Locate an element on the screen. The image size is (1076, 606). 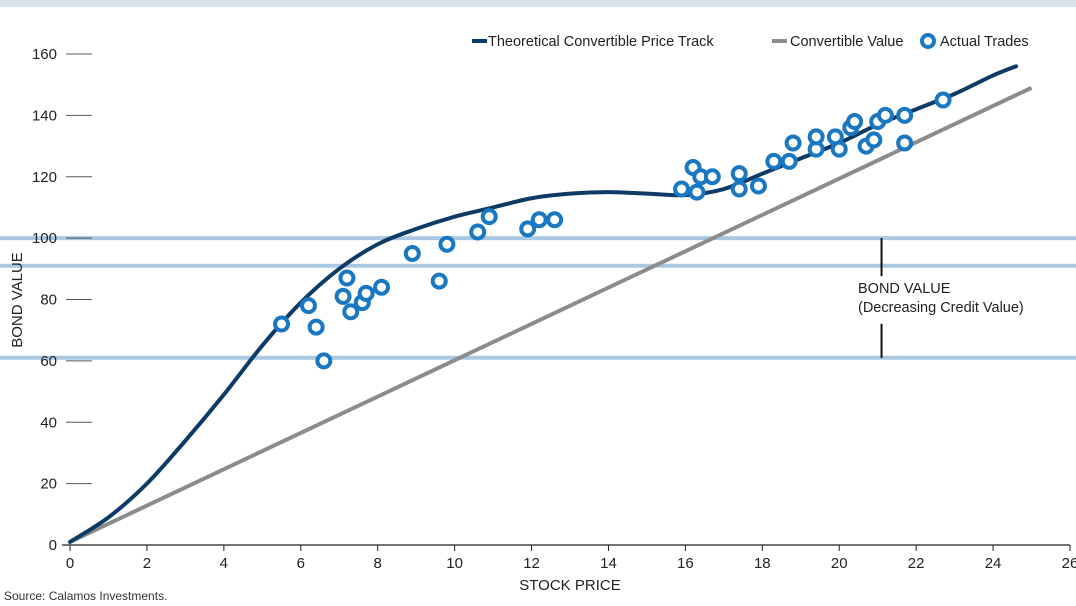
legend-label-theoretical: Theoretical Convertible Price Track is located at coordinates (601, 42).